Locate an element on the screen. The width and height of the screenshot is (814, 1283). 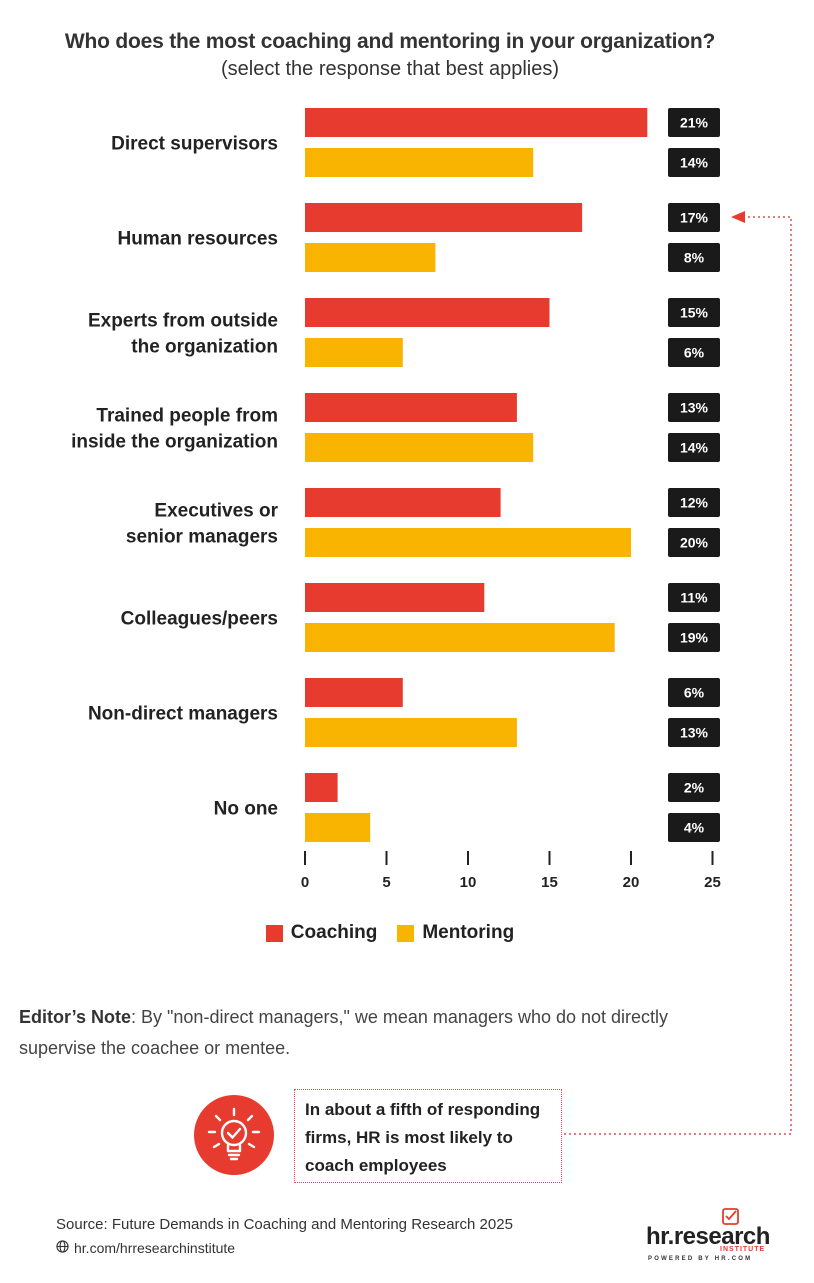
legend-label-mentoring: Mentoring is located at coordinates (468, 932).